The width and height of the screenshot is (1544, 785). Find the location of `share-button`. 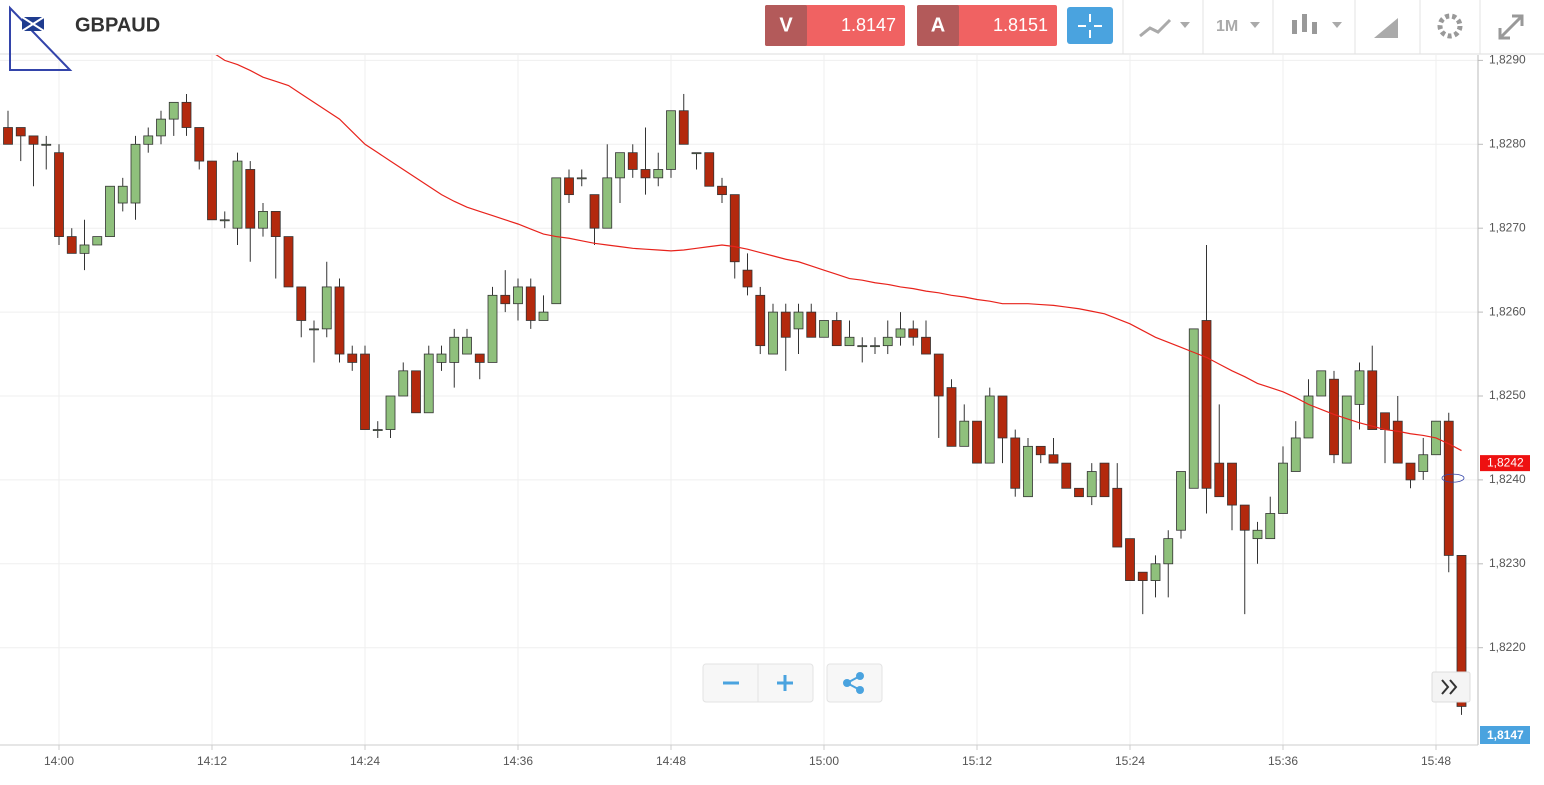

share-button is located at coordinates (854, 683).